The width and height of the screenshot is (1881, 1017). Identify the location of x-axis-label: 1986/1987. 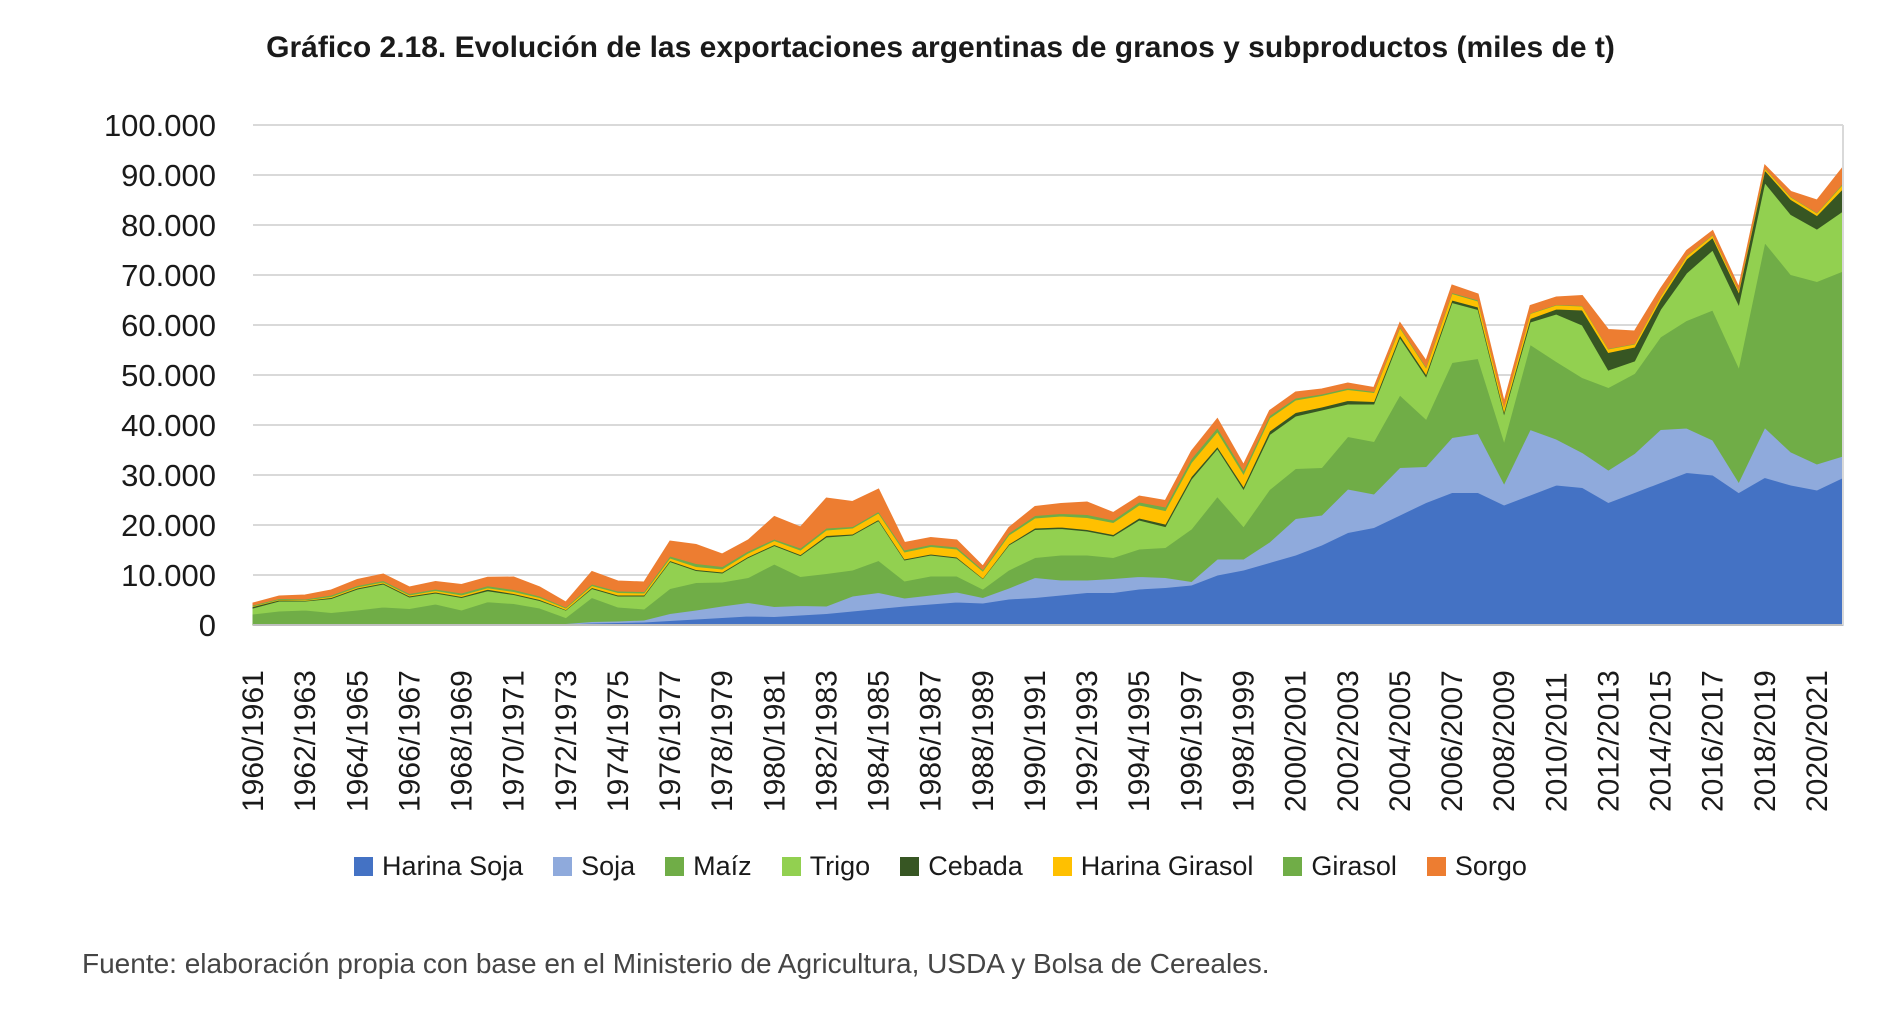
(931, 741).